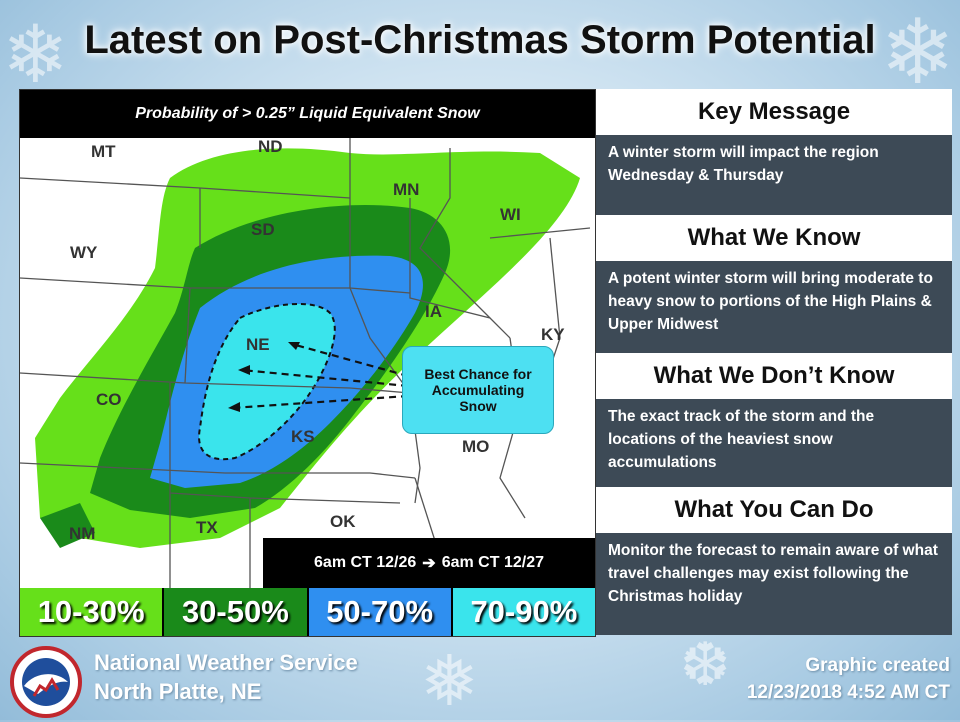 The height and width of the screenshot is (722, 960). I want to click on best-chance-callout: Best Chance for Accumulating Snow, so click(478, 390).